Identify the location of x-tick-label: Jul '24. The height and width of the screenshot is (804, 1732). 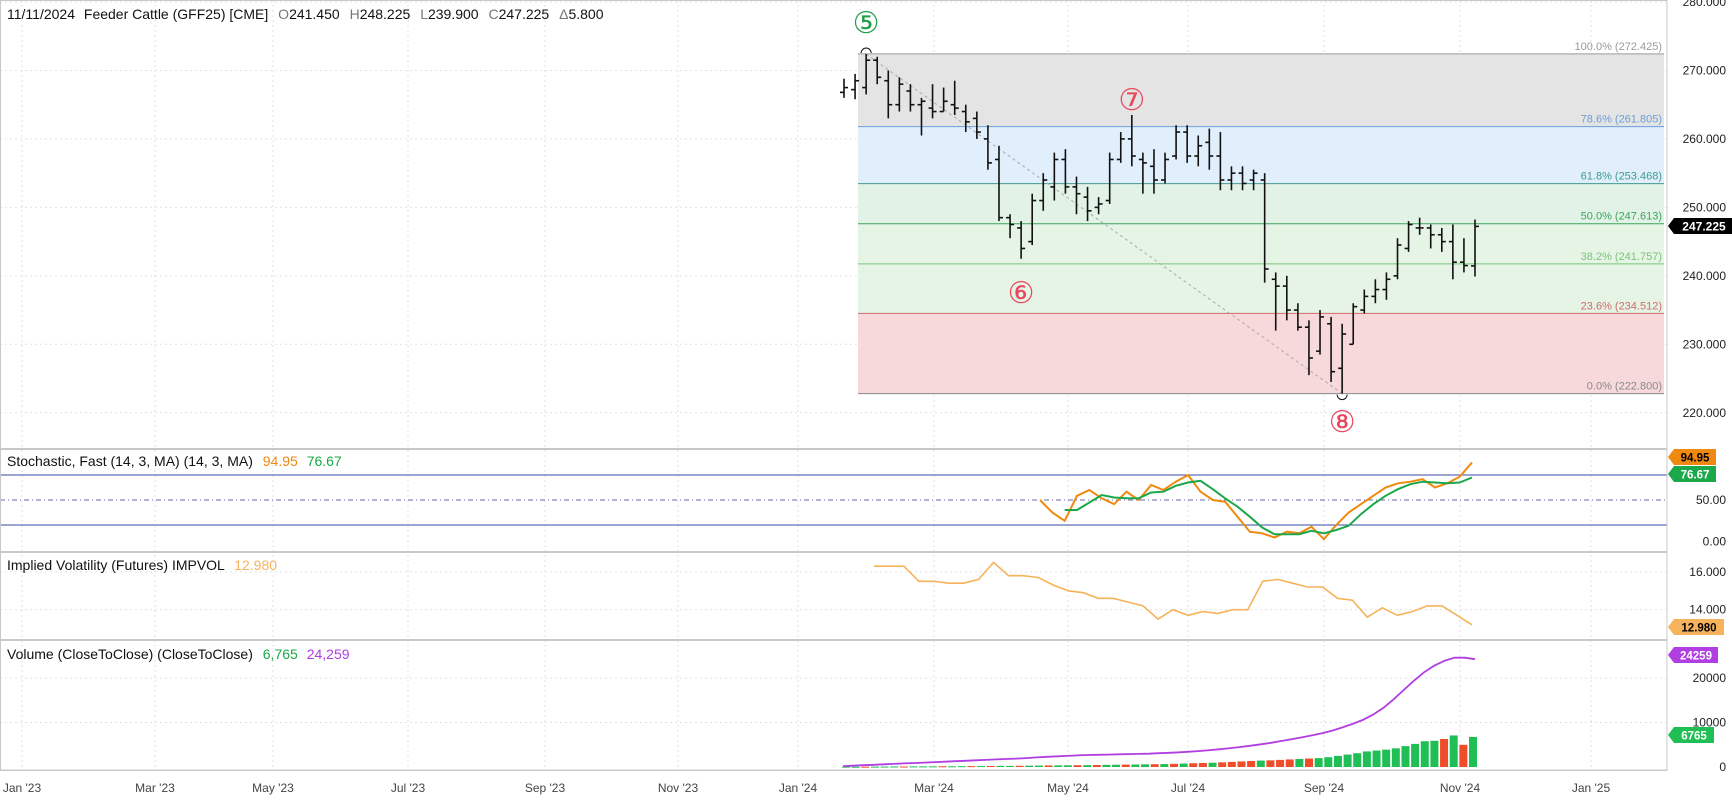
(1188, 788).